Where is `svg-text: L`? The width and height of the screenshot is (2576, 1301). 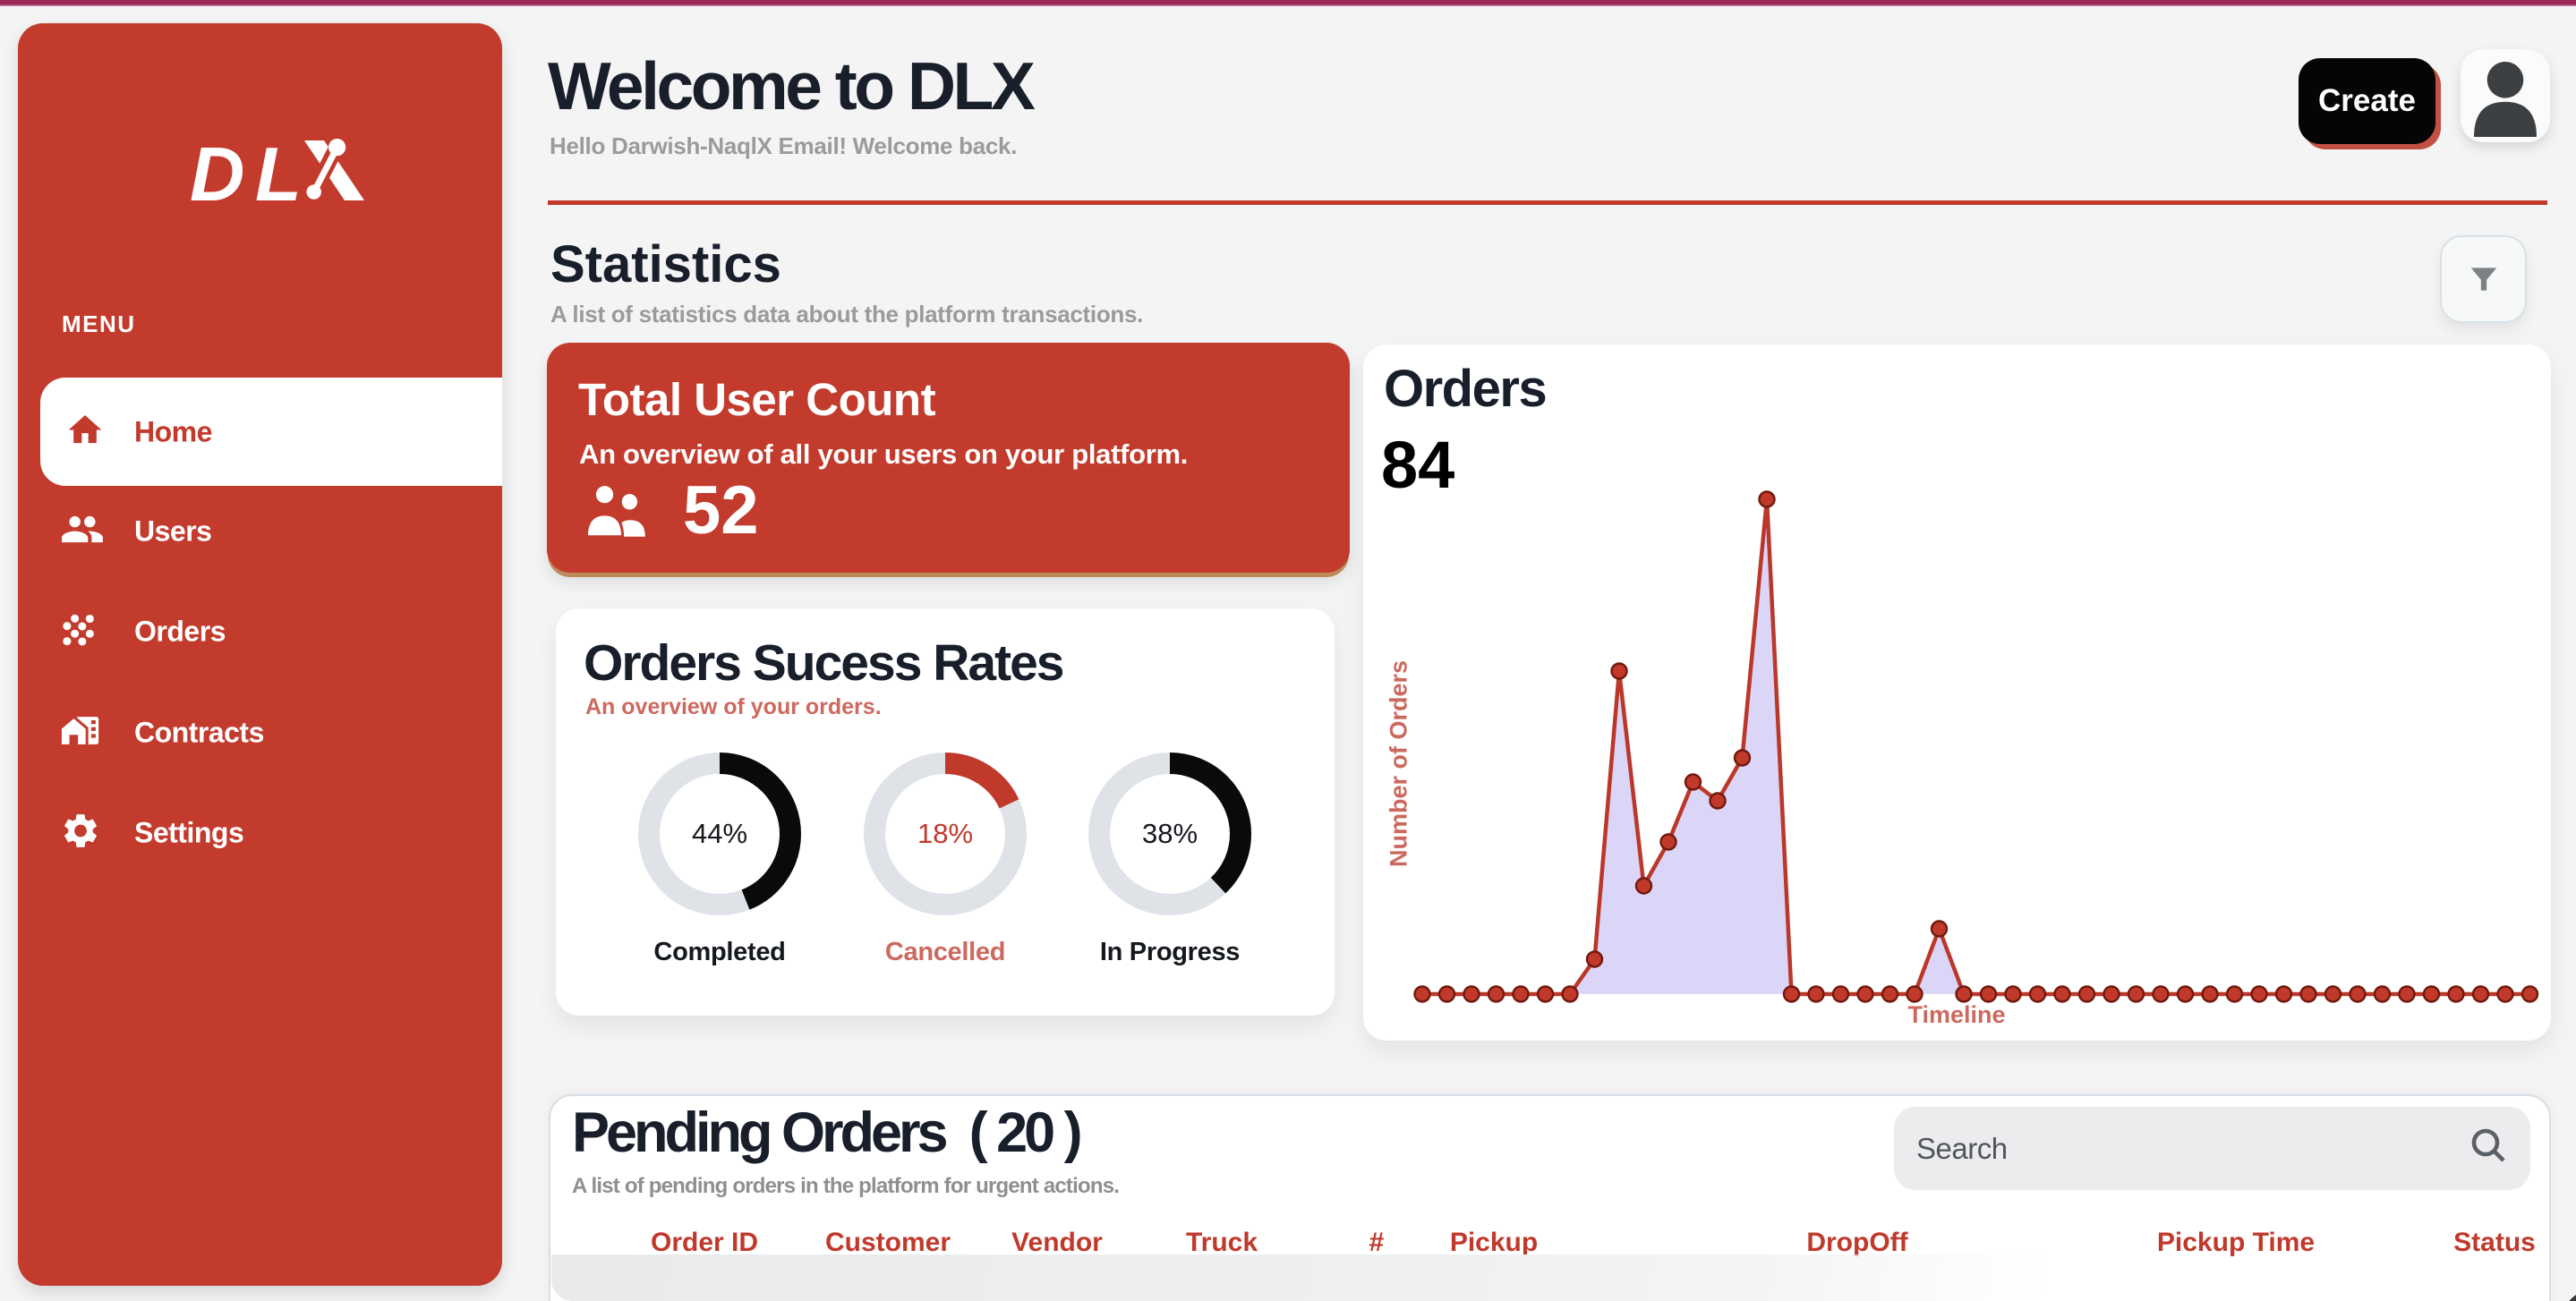
svg-text: L is located at coordinates (278, 174).